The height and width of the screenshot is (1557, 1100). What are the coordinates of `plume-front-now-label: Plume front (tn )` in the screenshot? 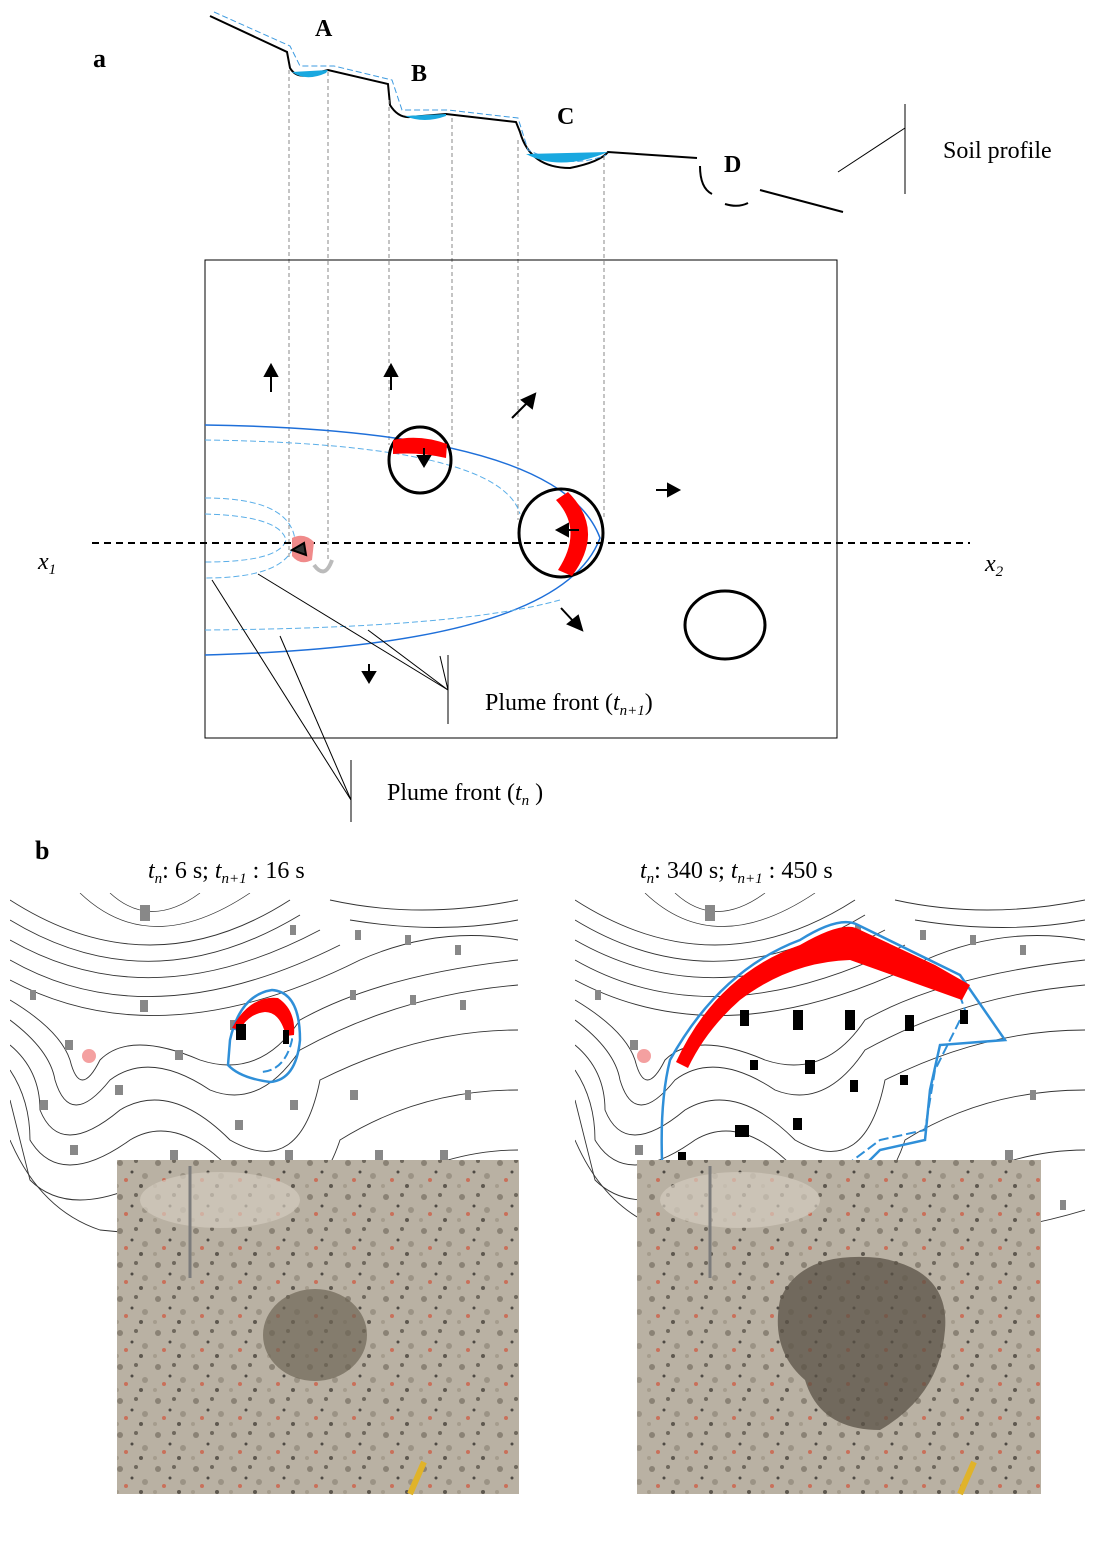 It's located at (465, 794).